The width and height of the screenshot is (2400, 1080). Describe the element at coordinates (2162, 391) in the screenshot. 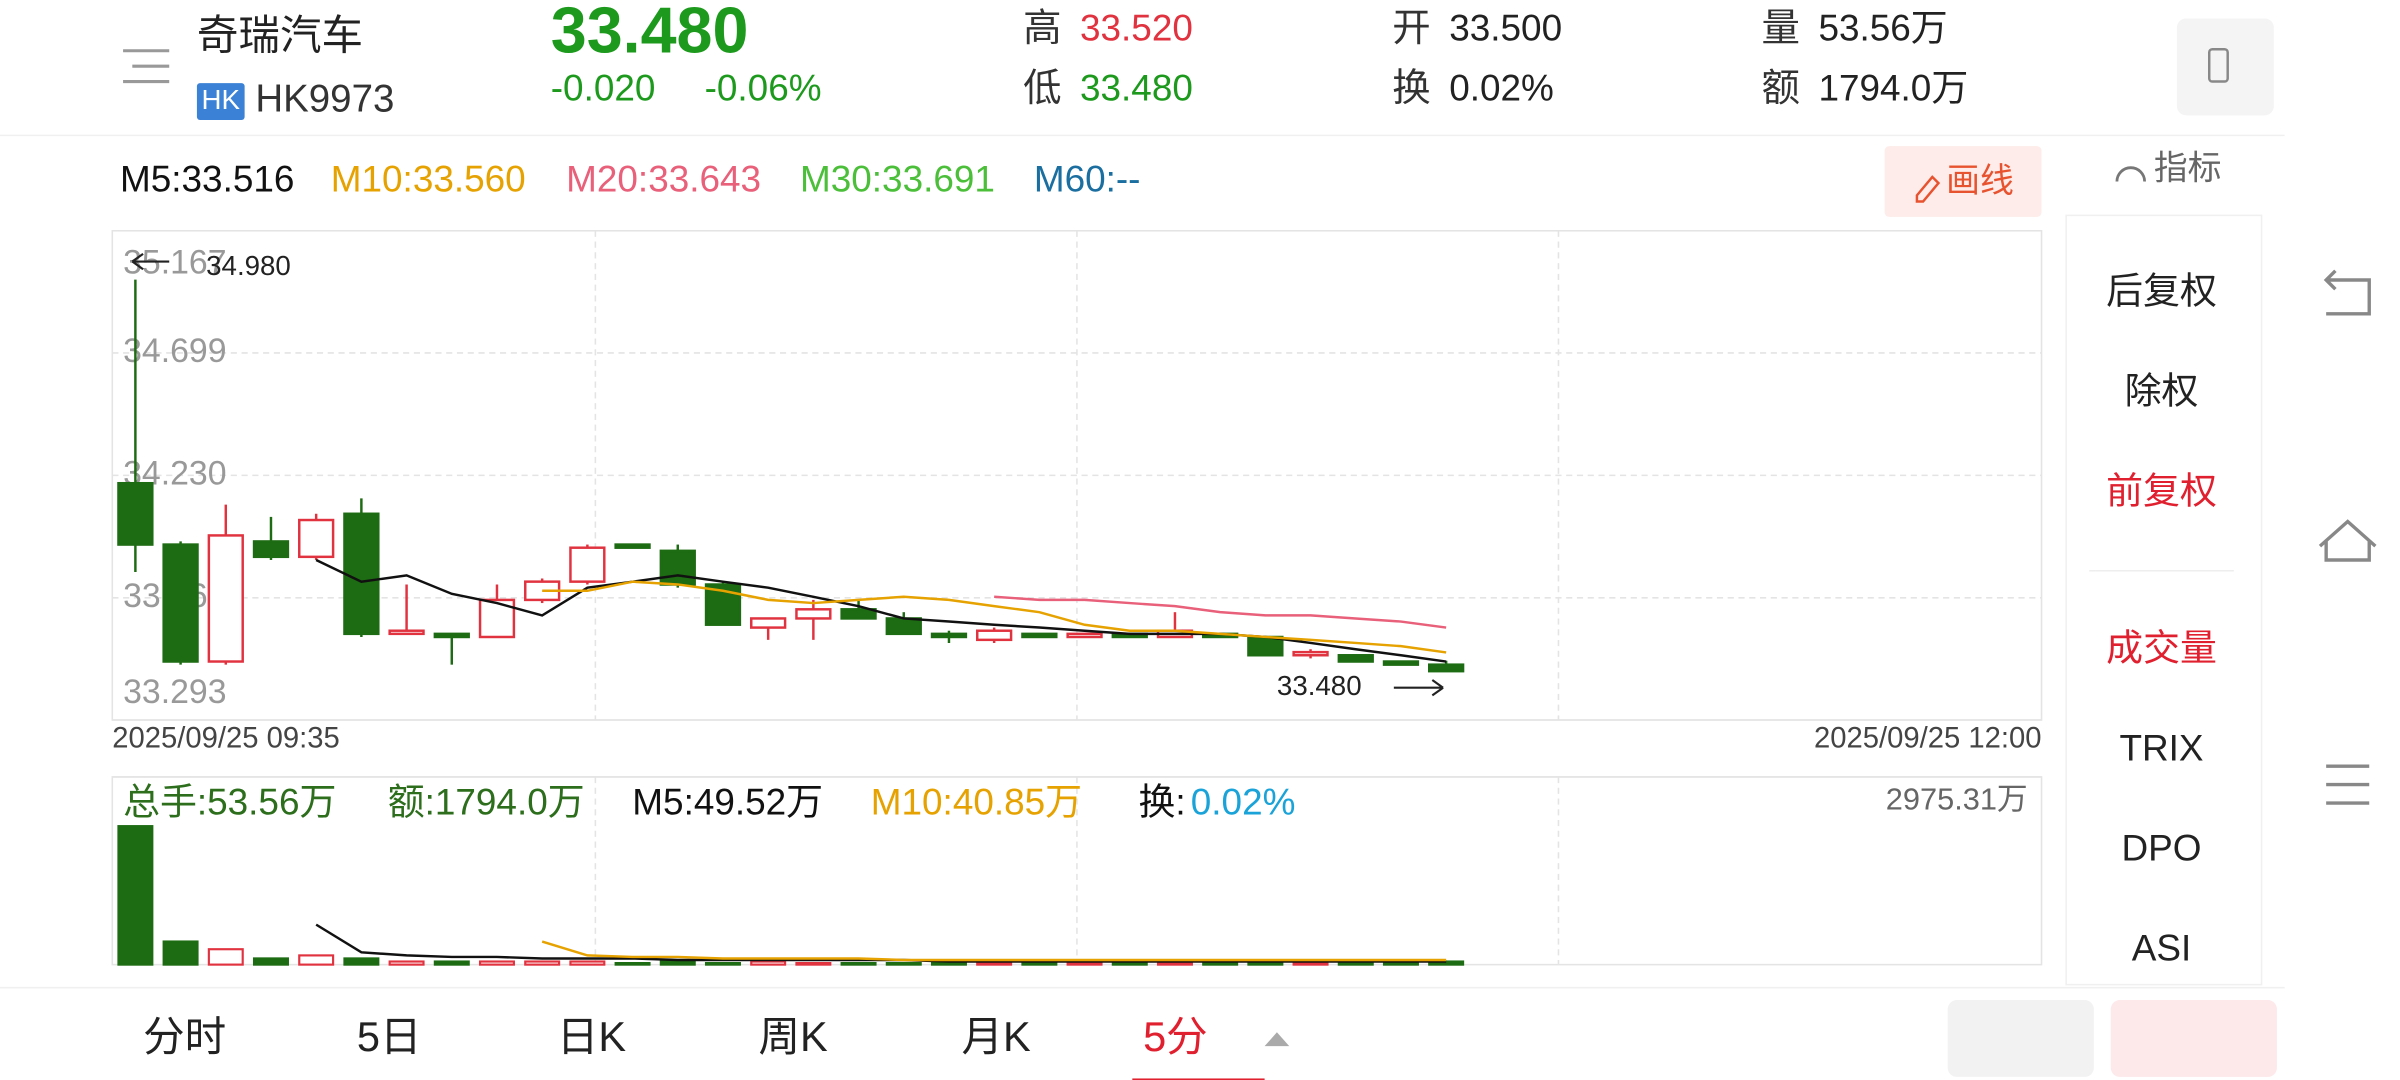

I see `side-menu-item: 除权` at that location.